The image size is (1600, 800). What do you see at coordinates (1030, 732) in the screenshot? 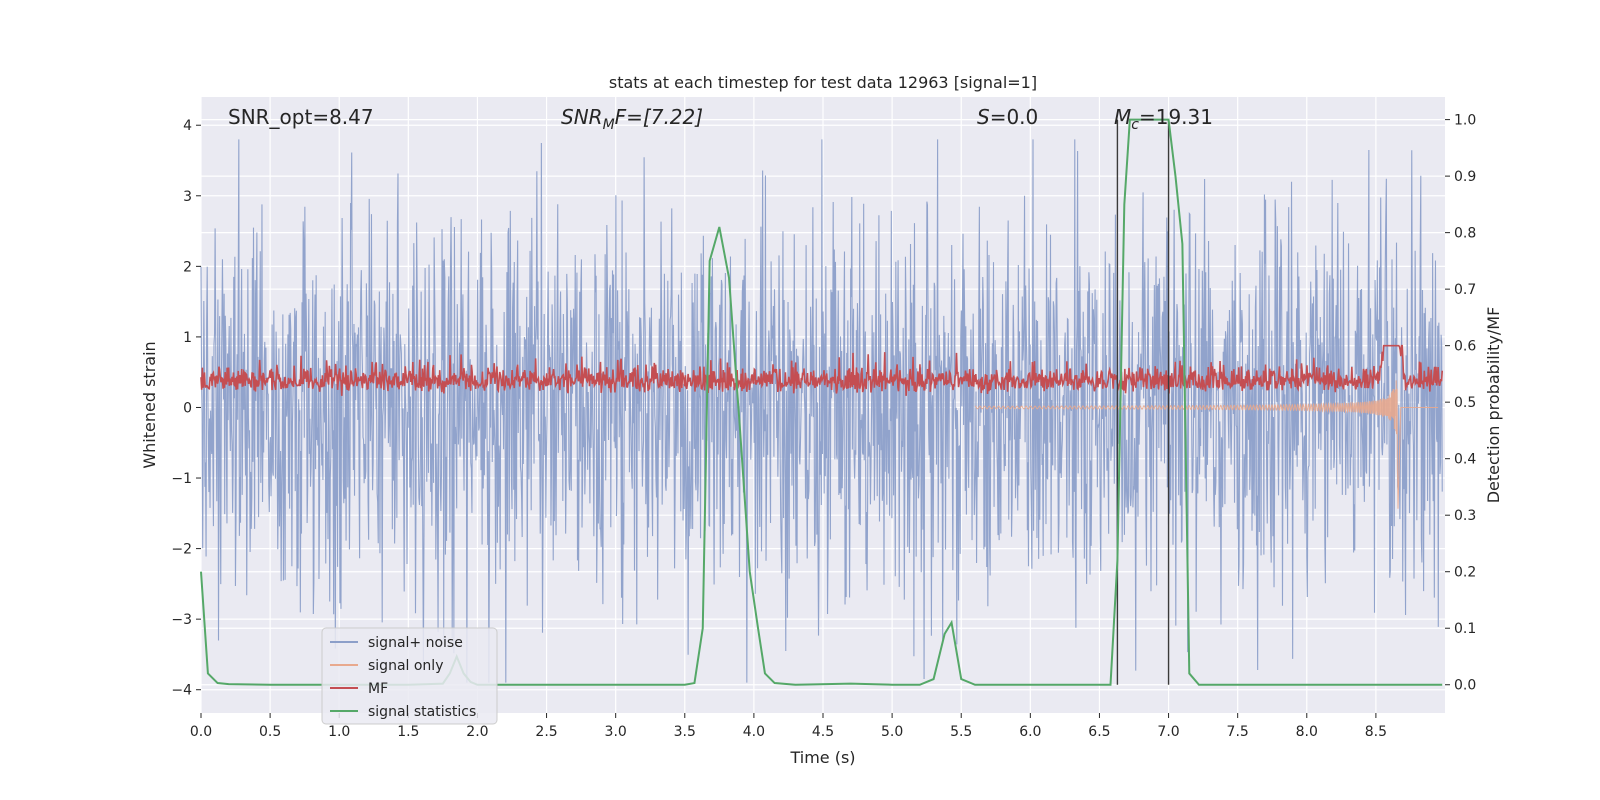
I see `x-tick-label: 6.0` at bounding box center [1030, 732].